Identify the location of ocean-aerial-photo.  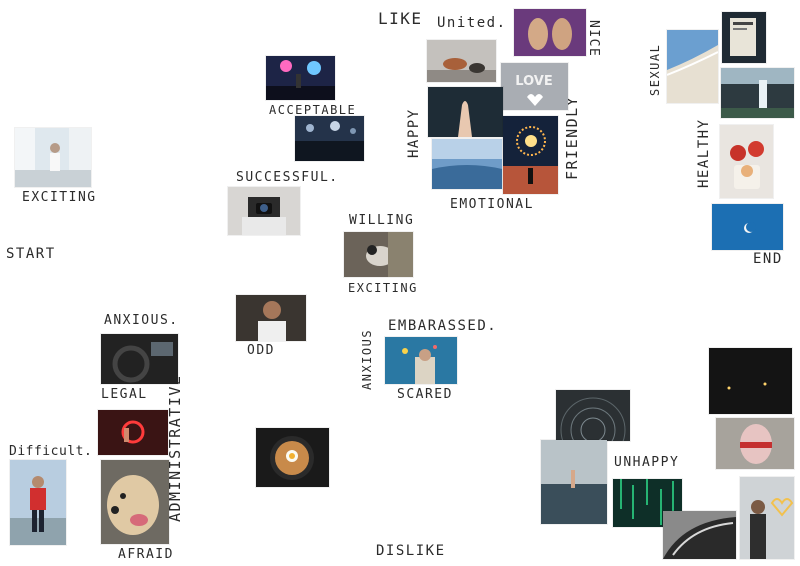
(692, 66).